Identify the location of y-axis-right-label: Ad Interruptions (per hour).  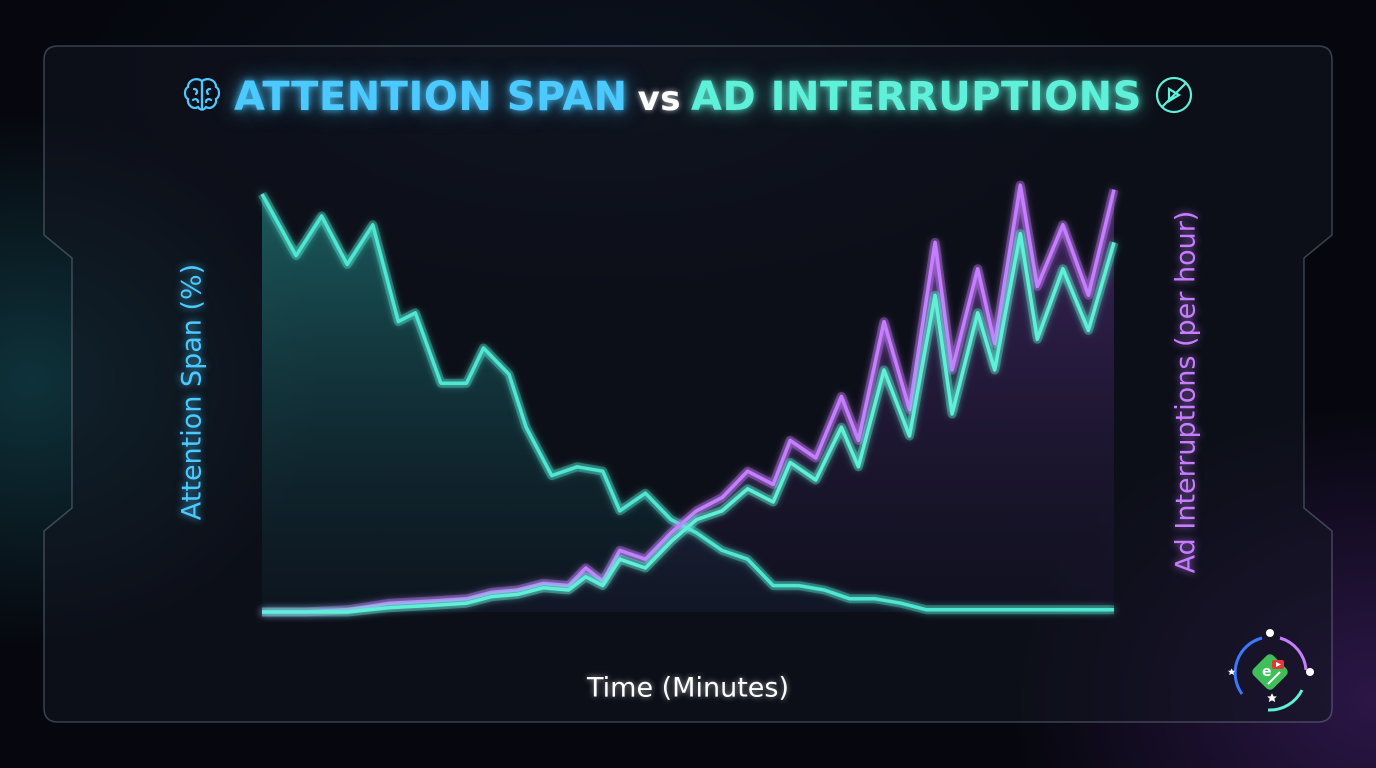
(1186, 392).